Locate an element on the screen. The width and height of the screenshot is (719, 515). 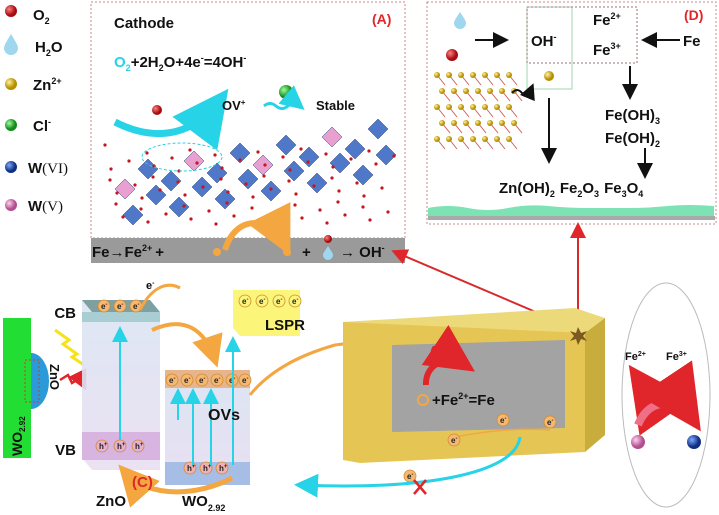
cl-sphere-icon is located at coordinates (11, 125).